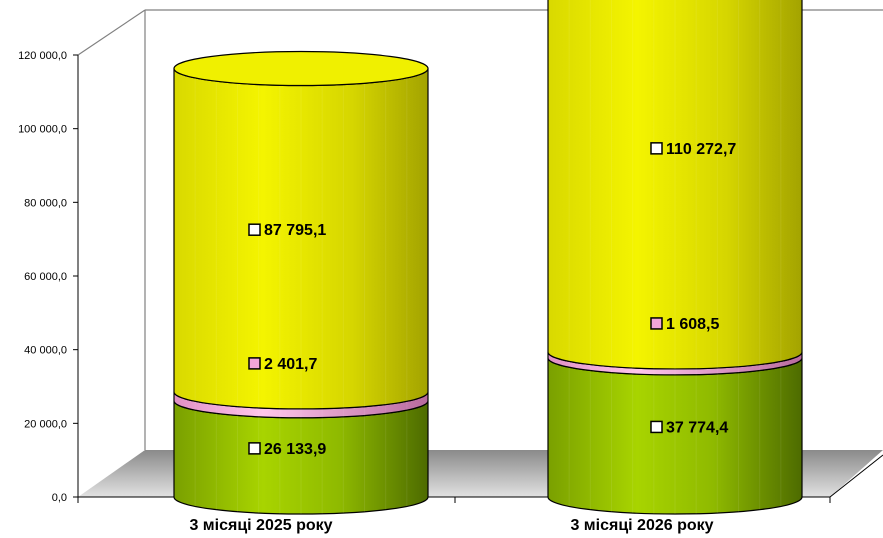 The image size is (883, 538). What do you see at coordinates (295, 230) in the screenshot?
I see `data-label: 87 795,1` at bounding box center [295, 230].